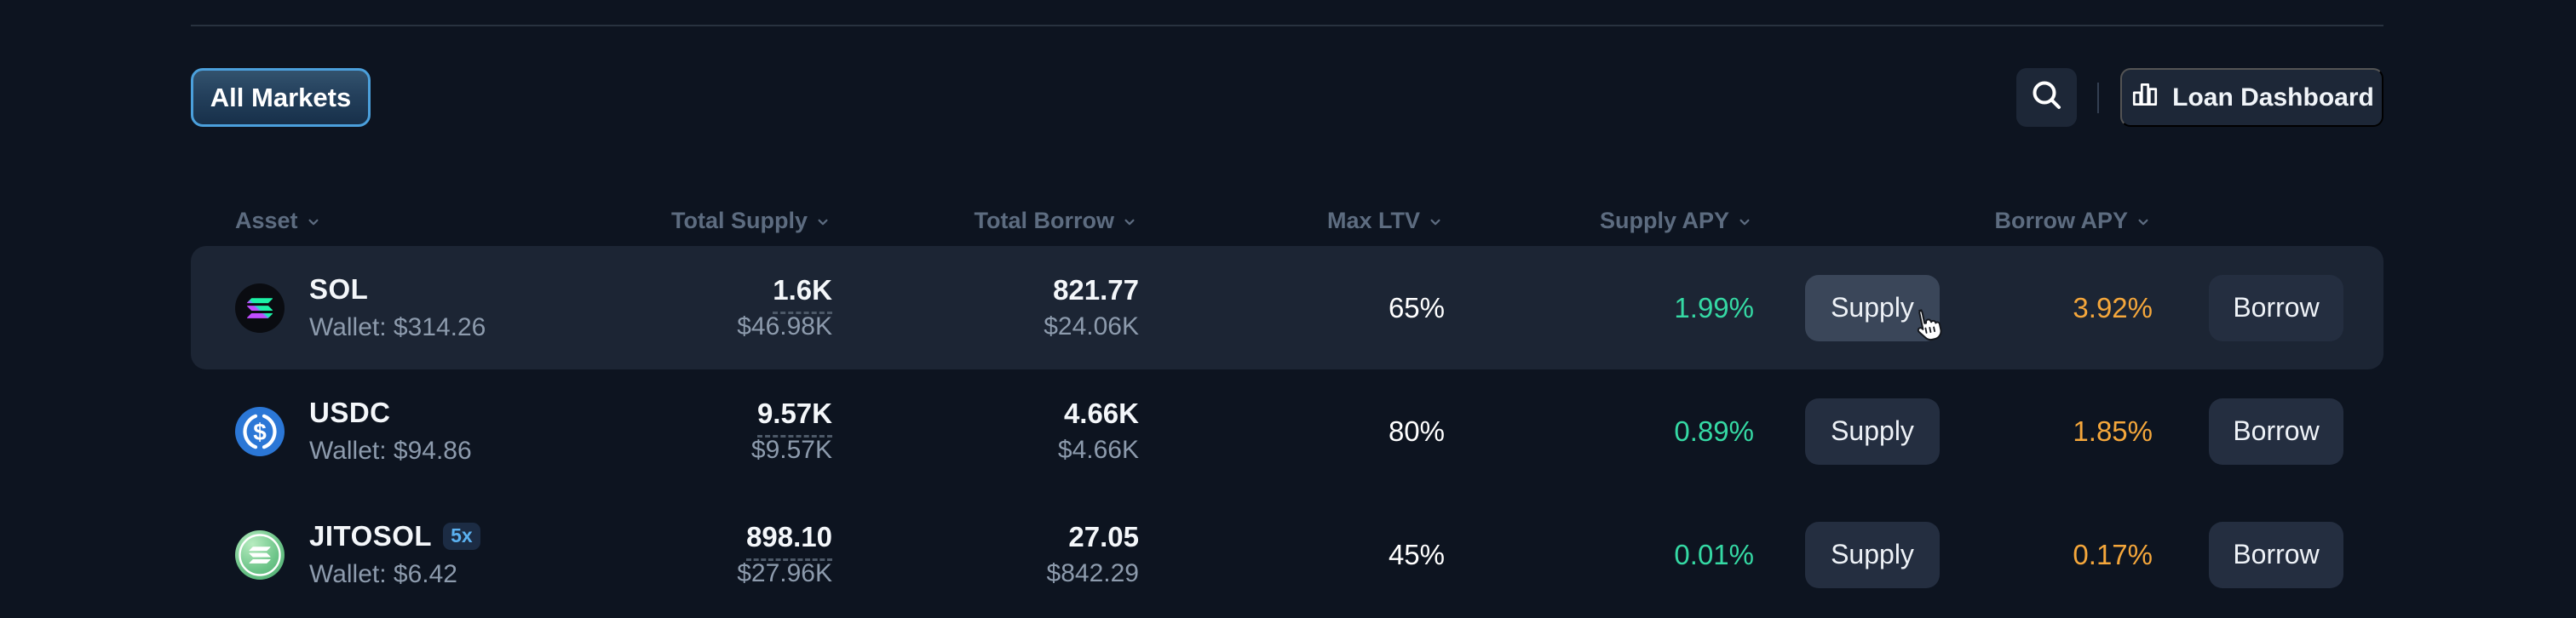 Image resolution: width=2576 pixels, height=618 pixels. What do you see at coordinates (260, 308) in the screenshot?
I see `solana-token-icon` at bounding box center [260, 308].